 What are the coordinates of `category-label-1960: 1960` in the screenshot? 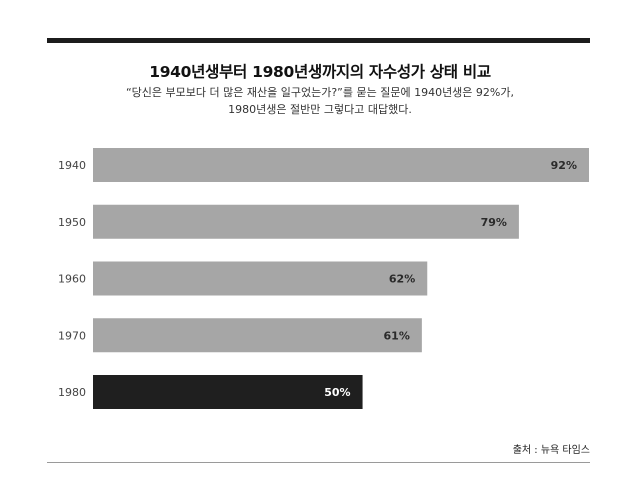 It's located at (72, 279).